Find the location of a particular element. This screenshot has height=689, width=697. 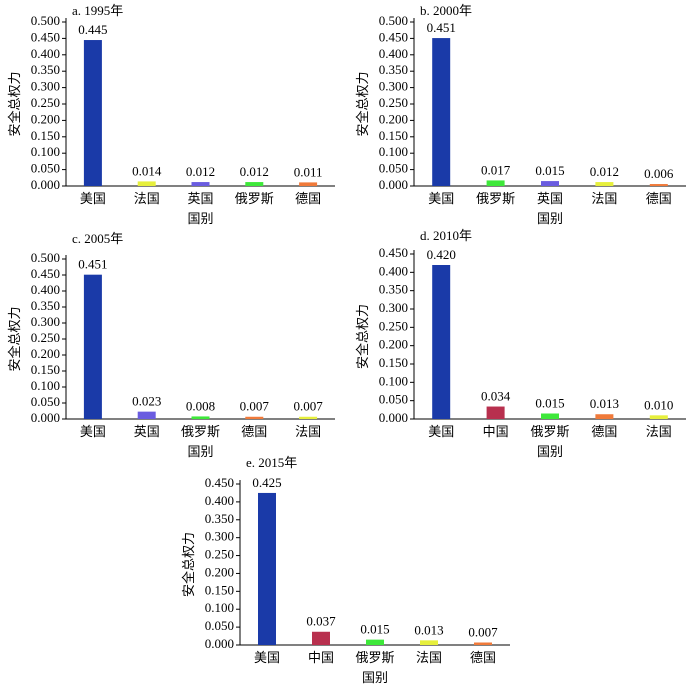

value-label: 0.014 is located at coordinates (147, 170).